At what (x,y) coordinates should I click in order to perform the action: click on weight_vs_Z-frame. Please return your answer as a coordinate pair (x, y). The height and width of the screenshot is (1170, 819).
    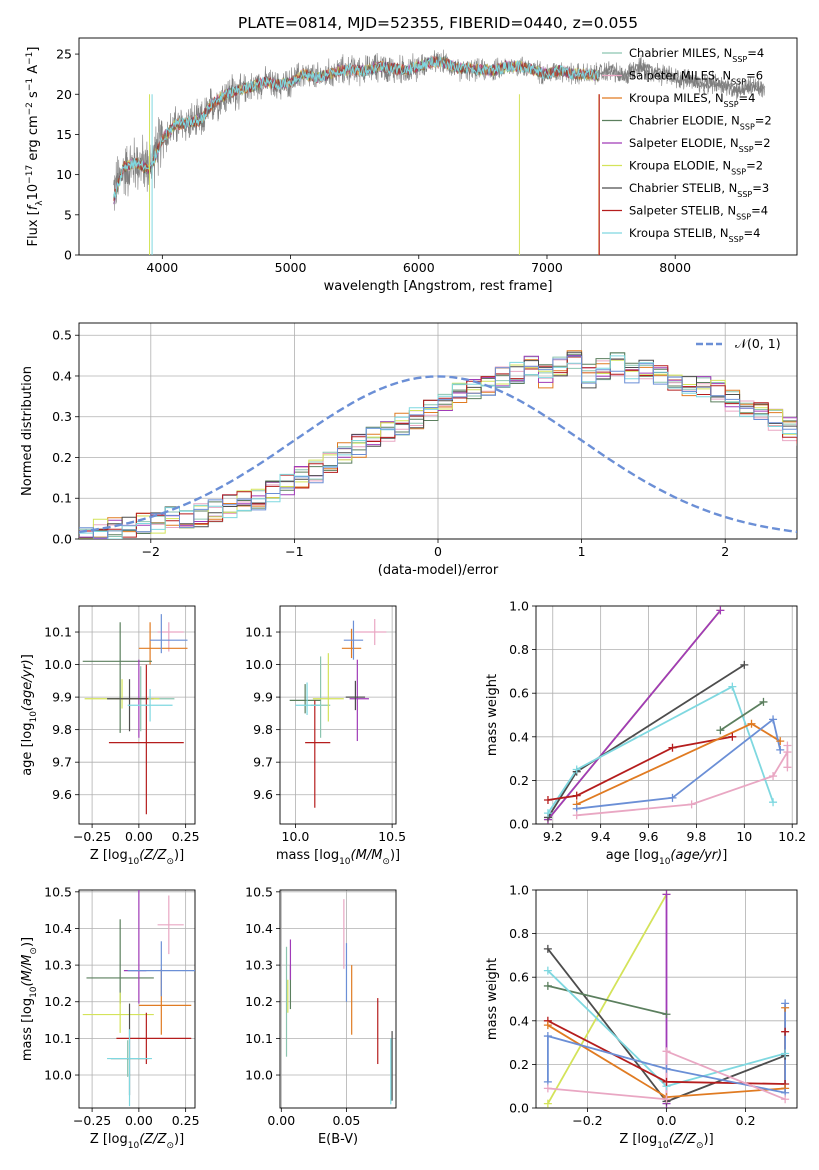
    Looking at the image, I should click on (666, 999).